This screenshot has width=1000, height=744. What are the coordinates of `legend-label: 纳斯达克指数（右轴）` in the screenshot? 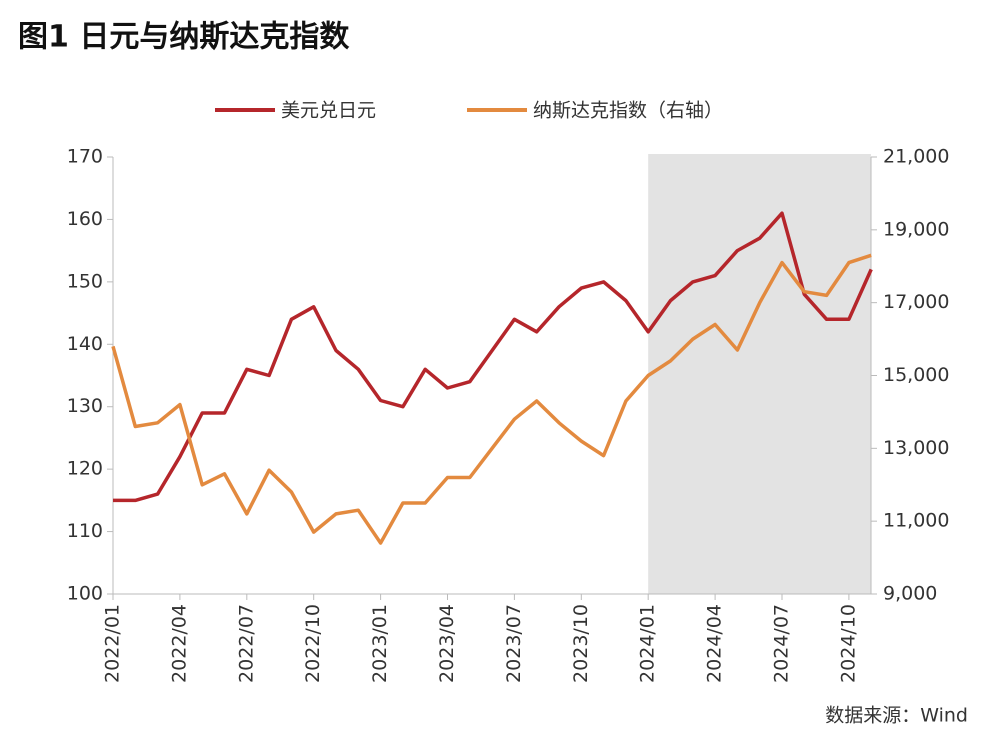 It's located at (628, 111).